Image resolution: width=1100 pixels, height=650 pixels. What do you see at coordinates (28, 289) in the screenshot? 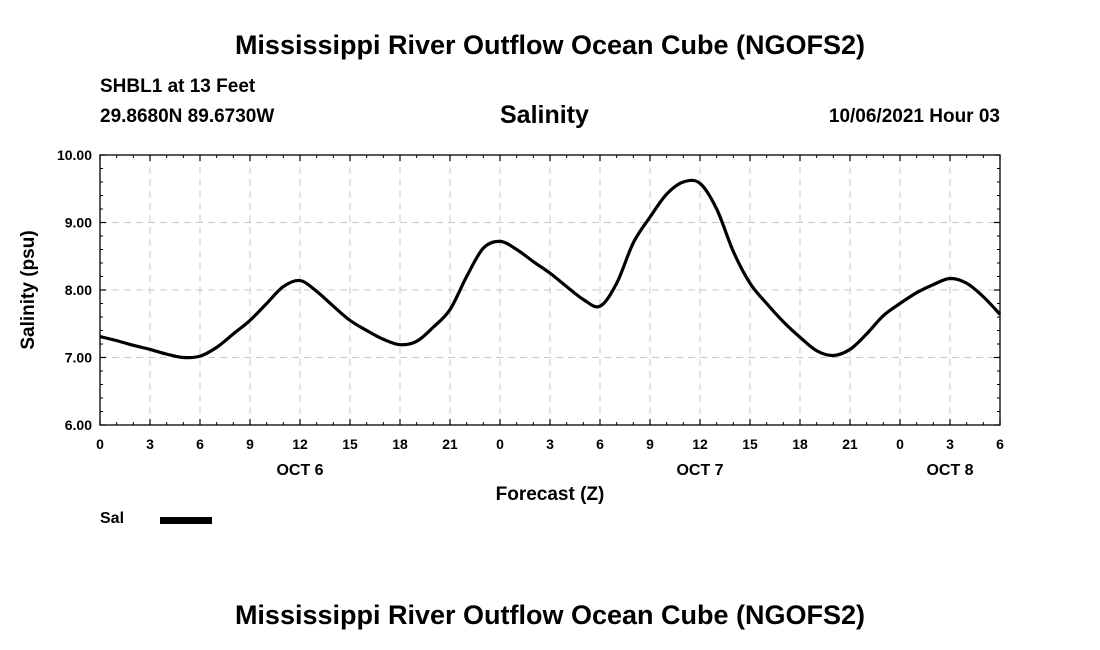
I see `y-axis-title: Salinity (psu)` at bounding box center [28, 289].